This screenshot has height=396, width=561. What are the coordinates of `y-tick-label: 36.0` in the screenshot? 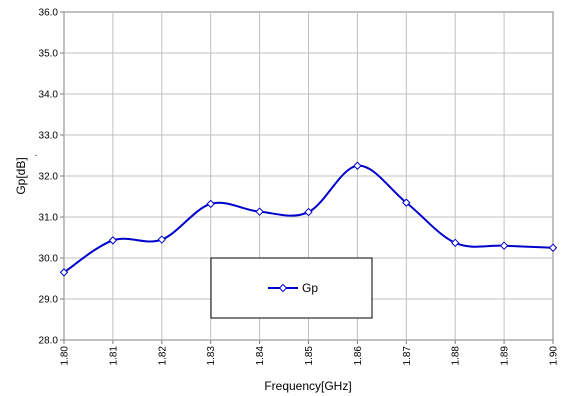 It's located at (49, 13).